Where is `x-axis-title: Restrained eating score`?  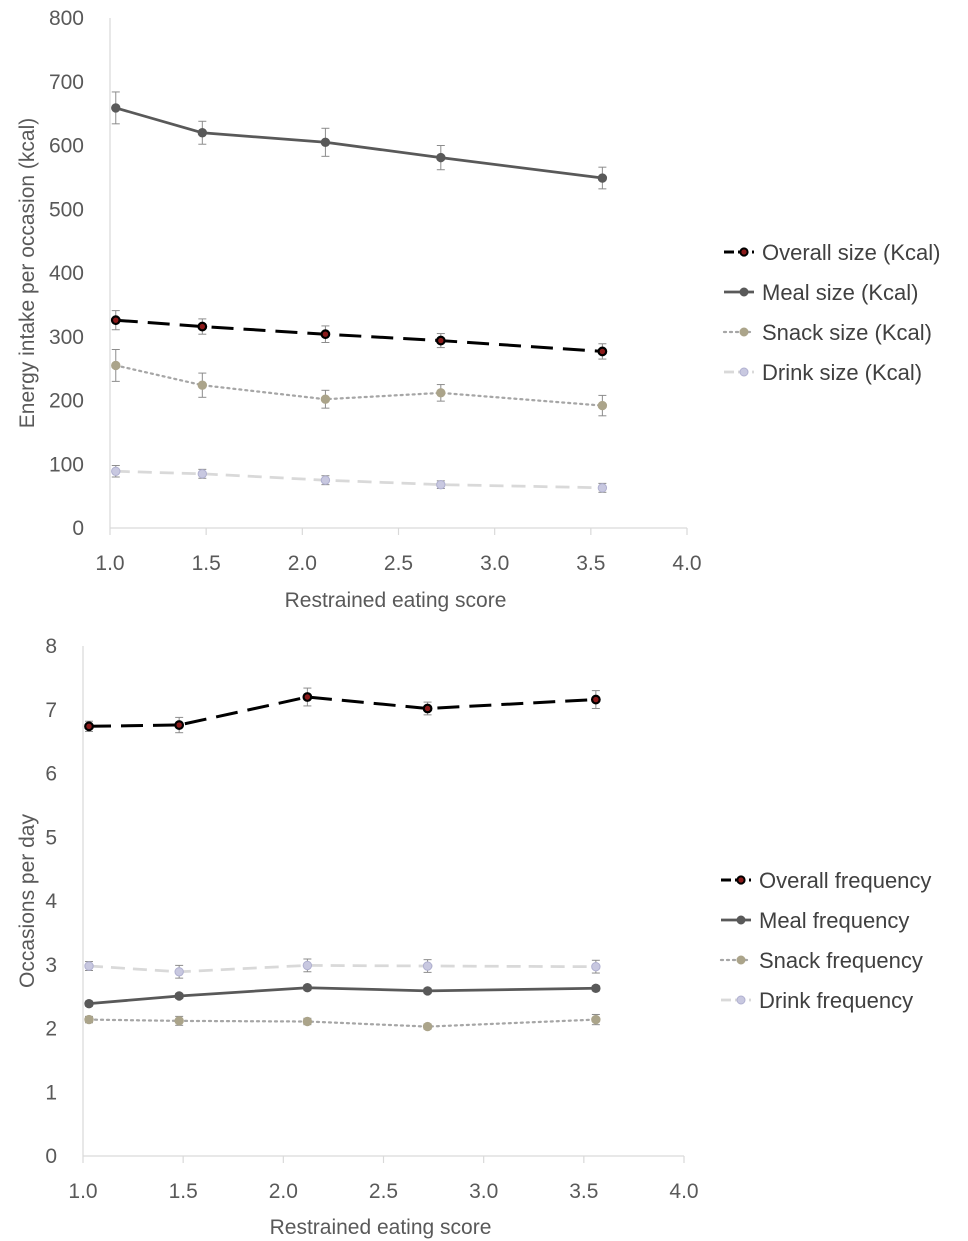
x-axis-title: Restrained eating score is located at coordinates (396, 600).